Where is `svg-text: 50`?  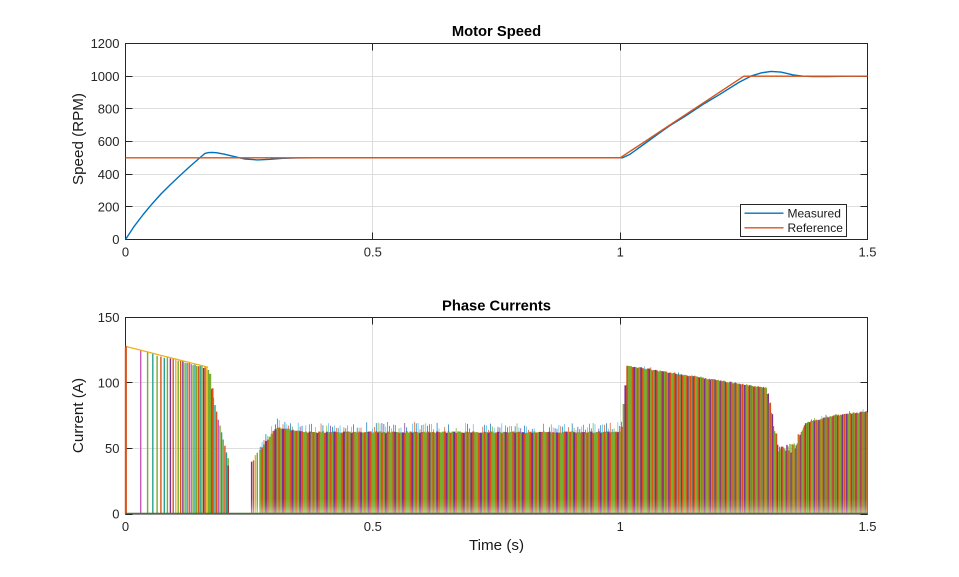
svg-text: 50 is located at coordinates (112, 448).